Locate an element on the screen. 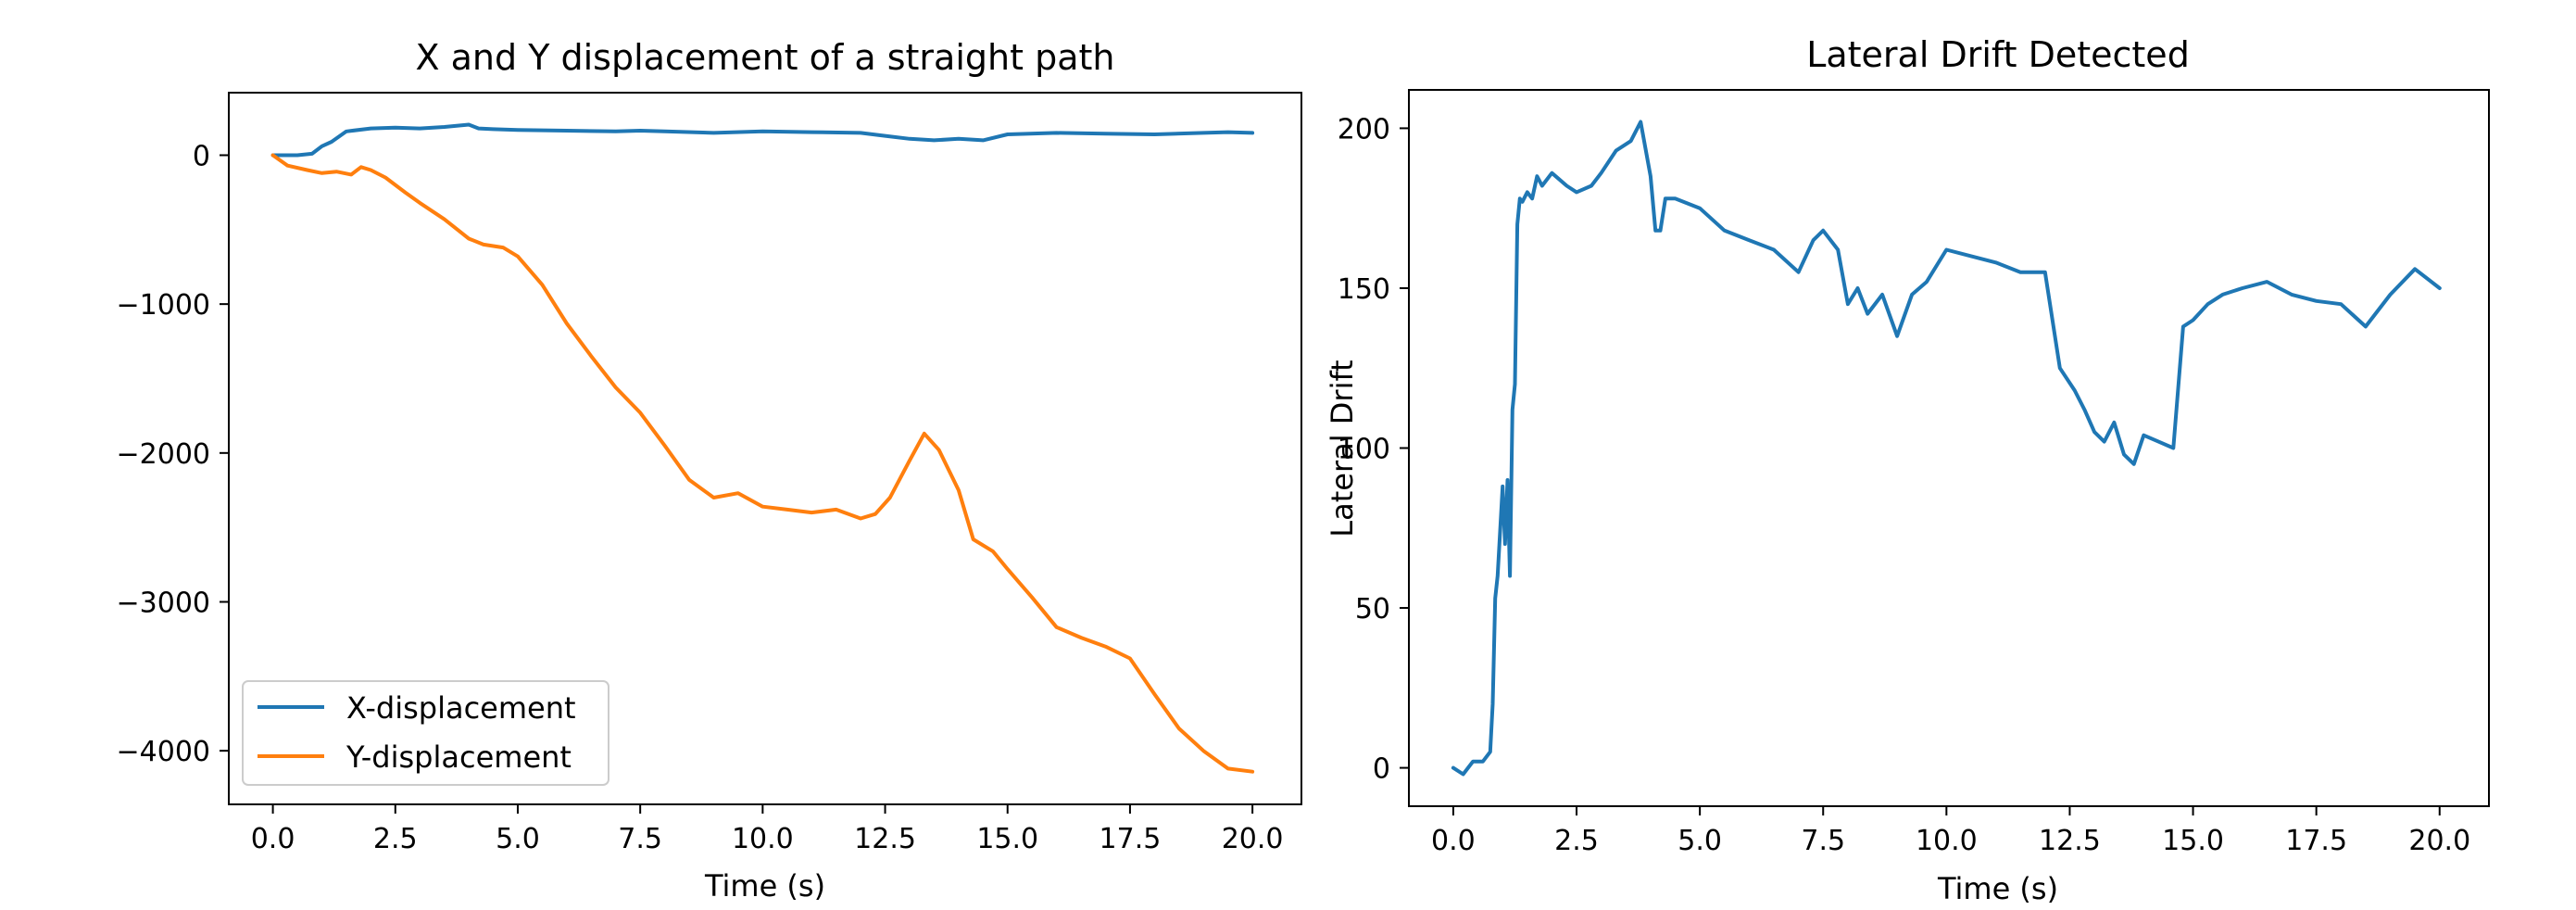 The image size is (2576, 910). y-tick-label: 200 is located at coordinates (1364, 129).